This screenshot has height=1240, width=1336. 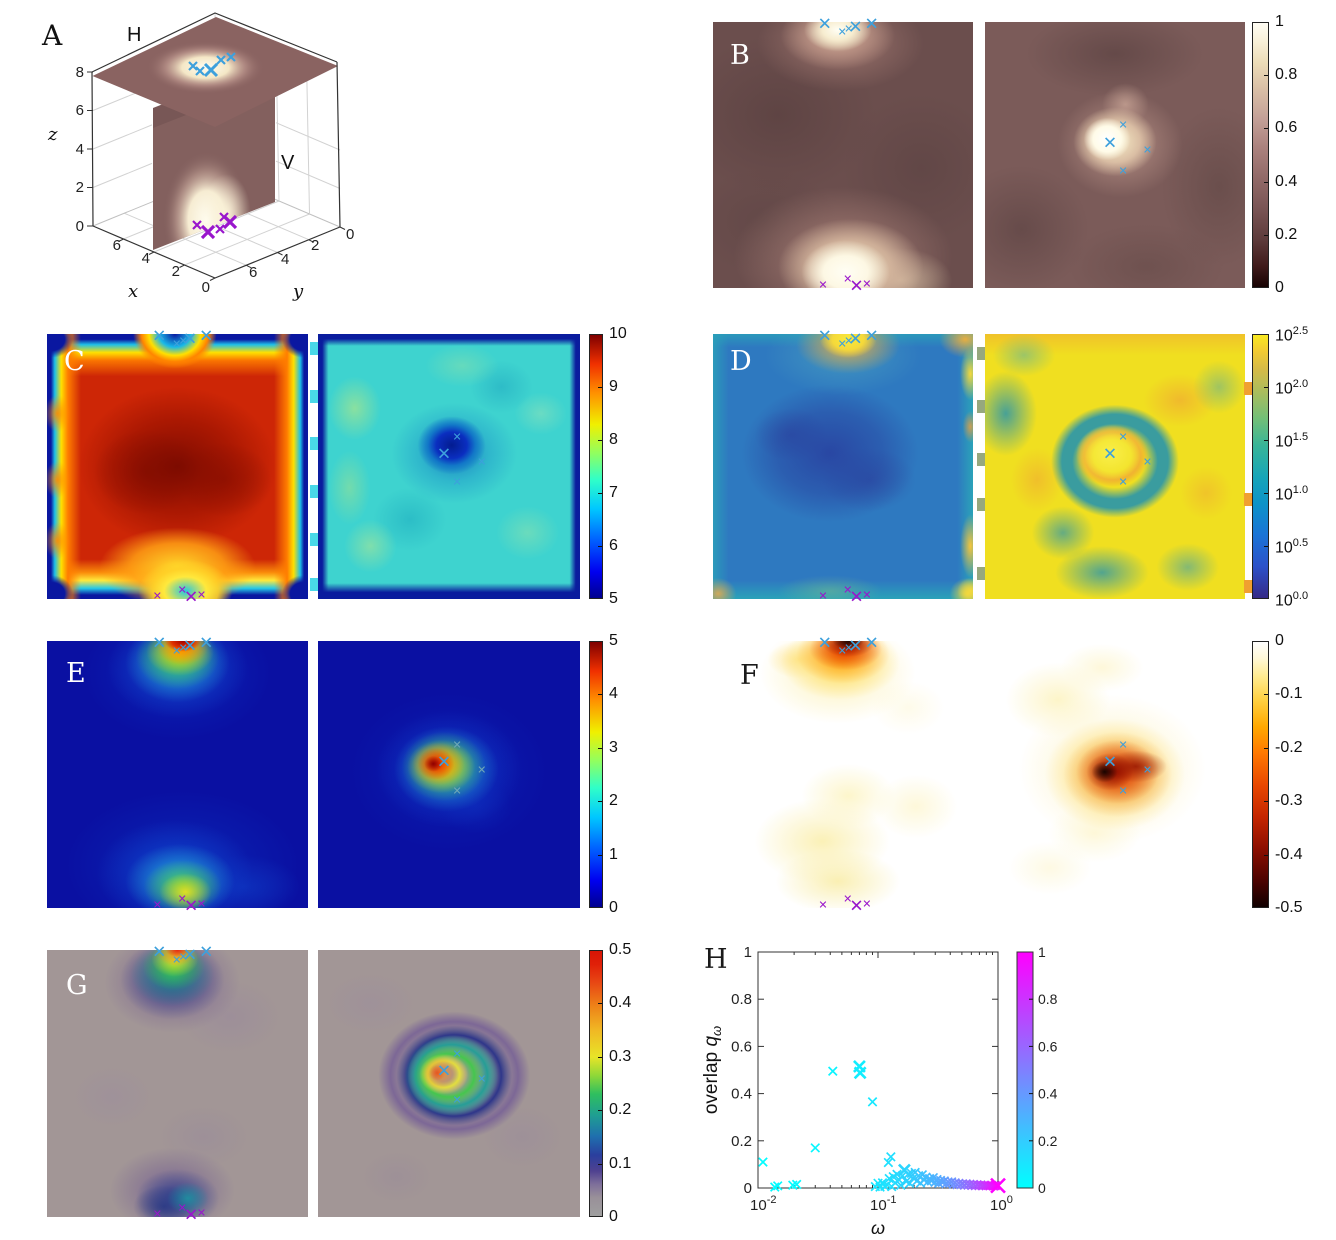 What do you see at coordinates (74, 361) in the screenshot?
I see `panel-c-label: C` at bounding box center [74, 361].